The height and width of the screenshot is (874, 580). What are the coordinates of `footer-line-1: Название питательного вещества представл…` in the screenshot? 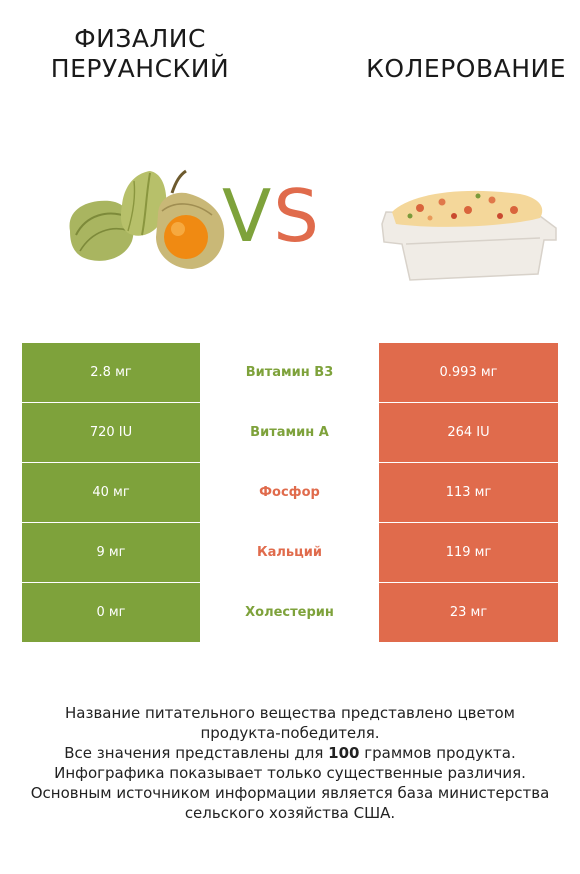 It's located at (290, 713).